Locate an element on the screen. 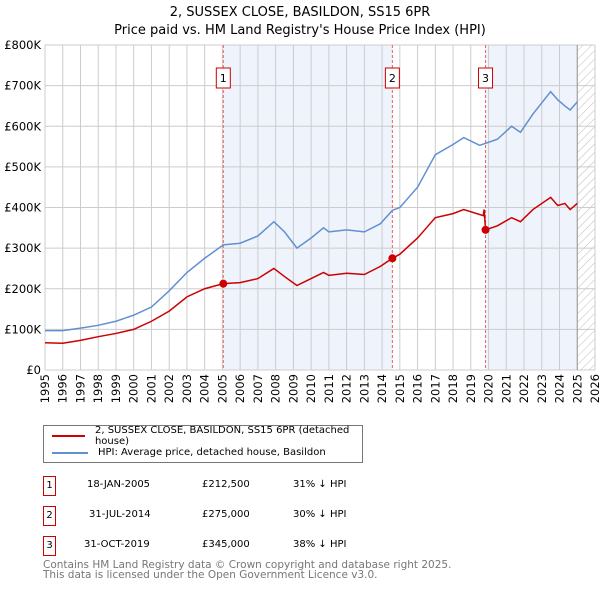  y-tick-label: £800K is located at coordinates (22, 45).